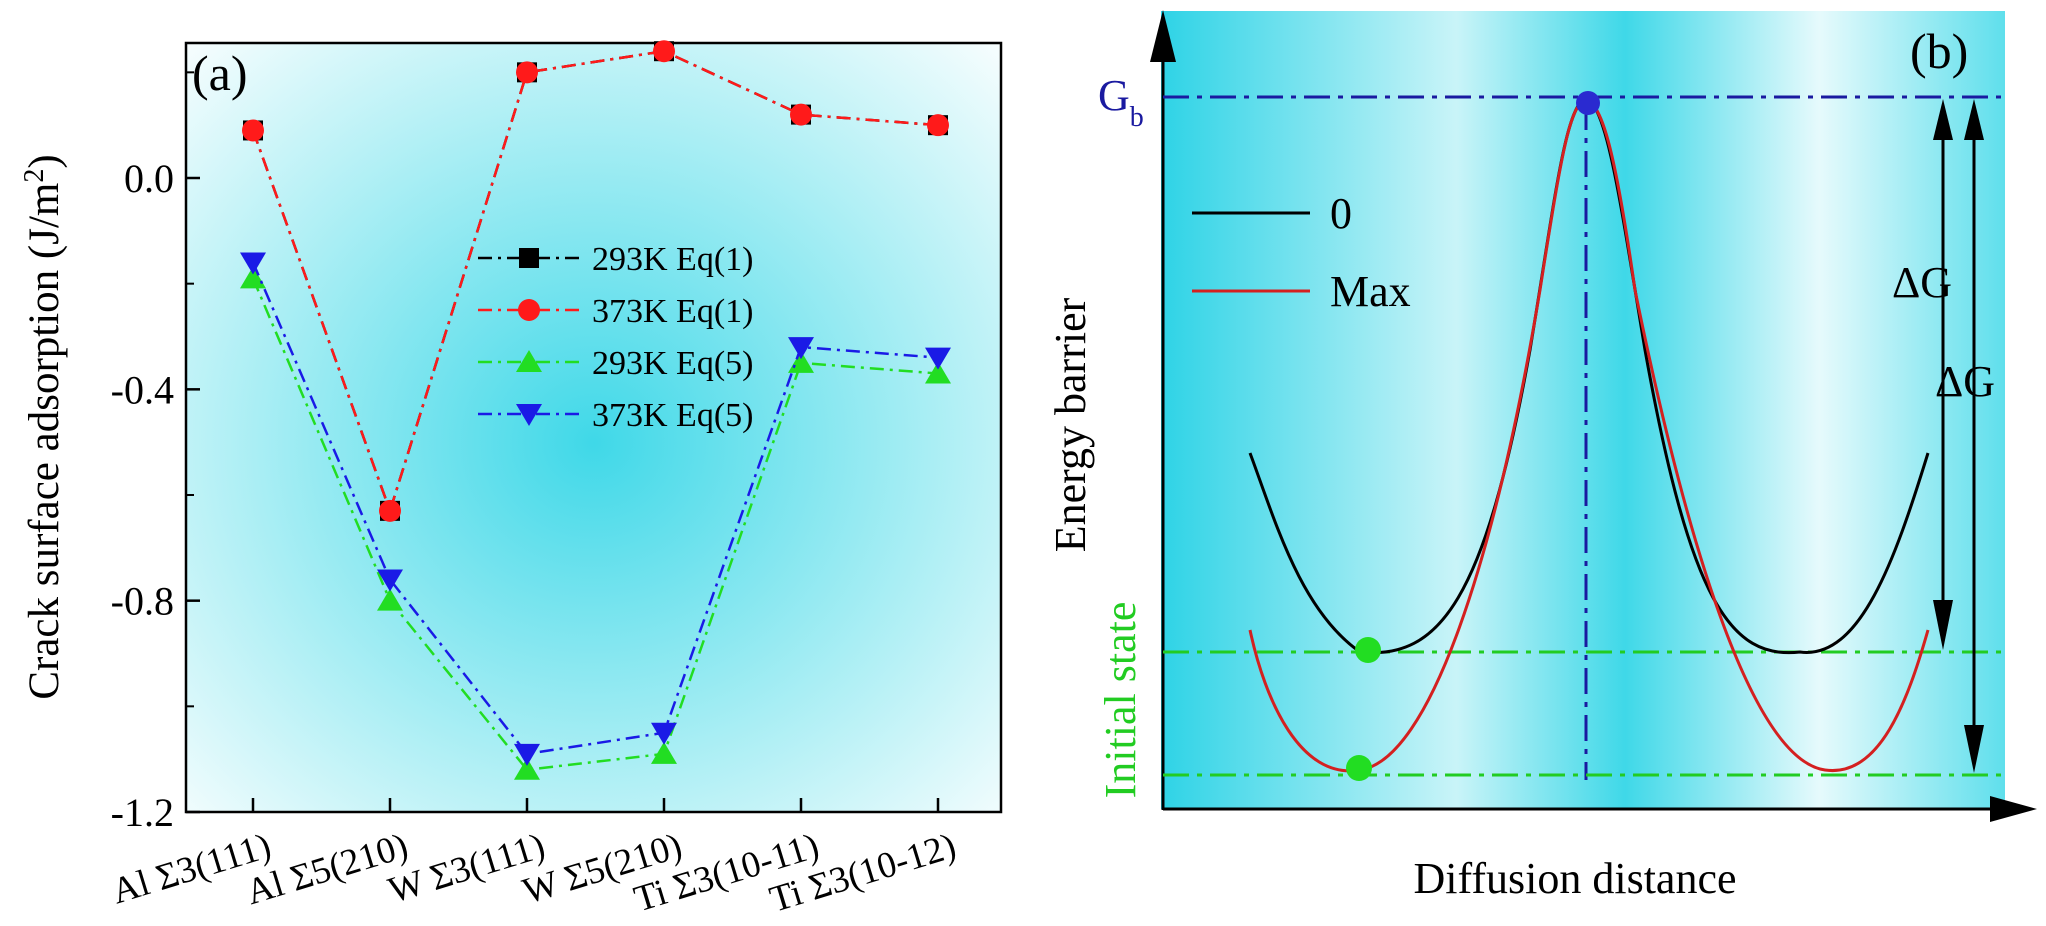 The image size is (2046, 926). I want to click on delta-g-arrow-2-top-head, so click(1974, 119).